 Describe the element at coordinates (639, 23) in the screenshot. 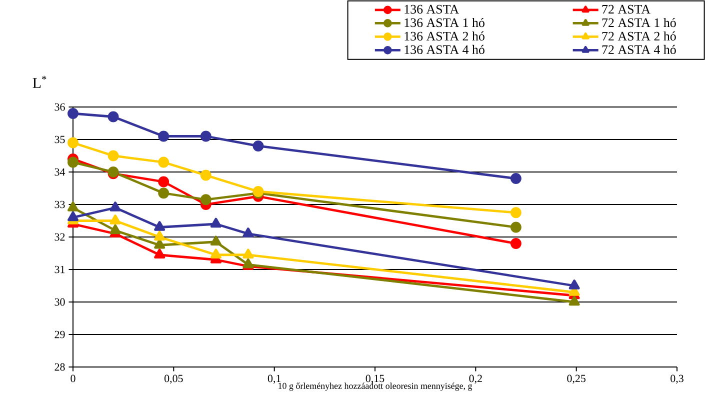

I see `legend-label: 72 ASTA 1 hó` at that location.